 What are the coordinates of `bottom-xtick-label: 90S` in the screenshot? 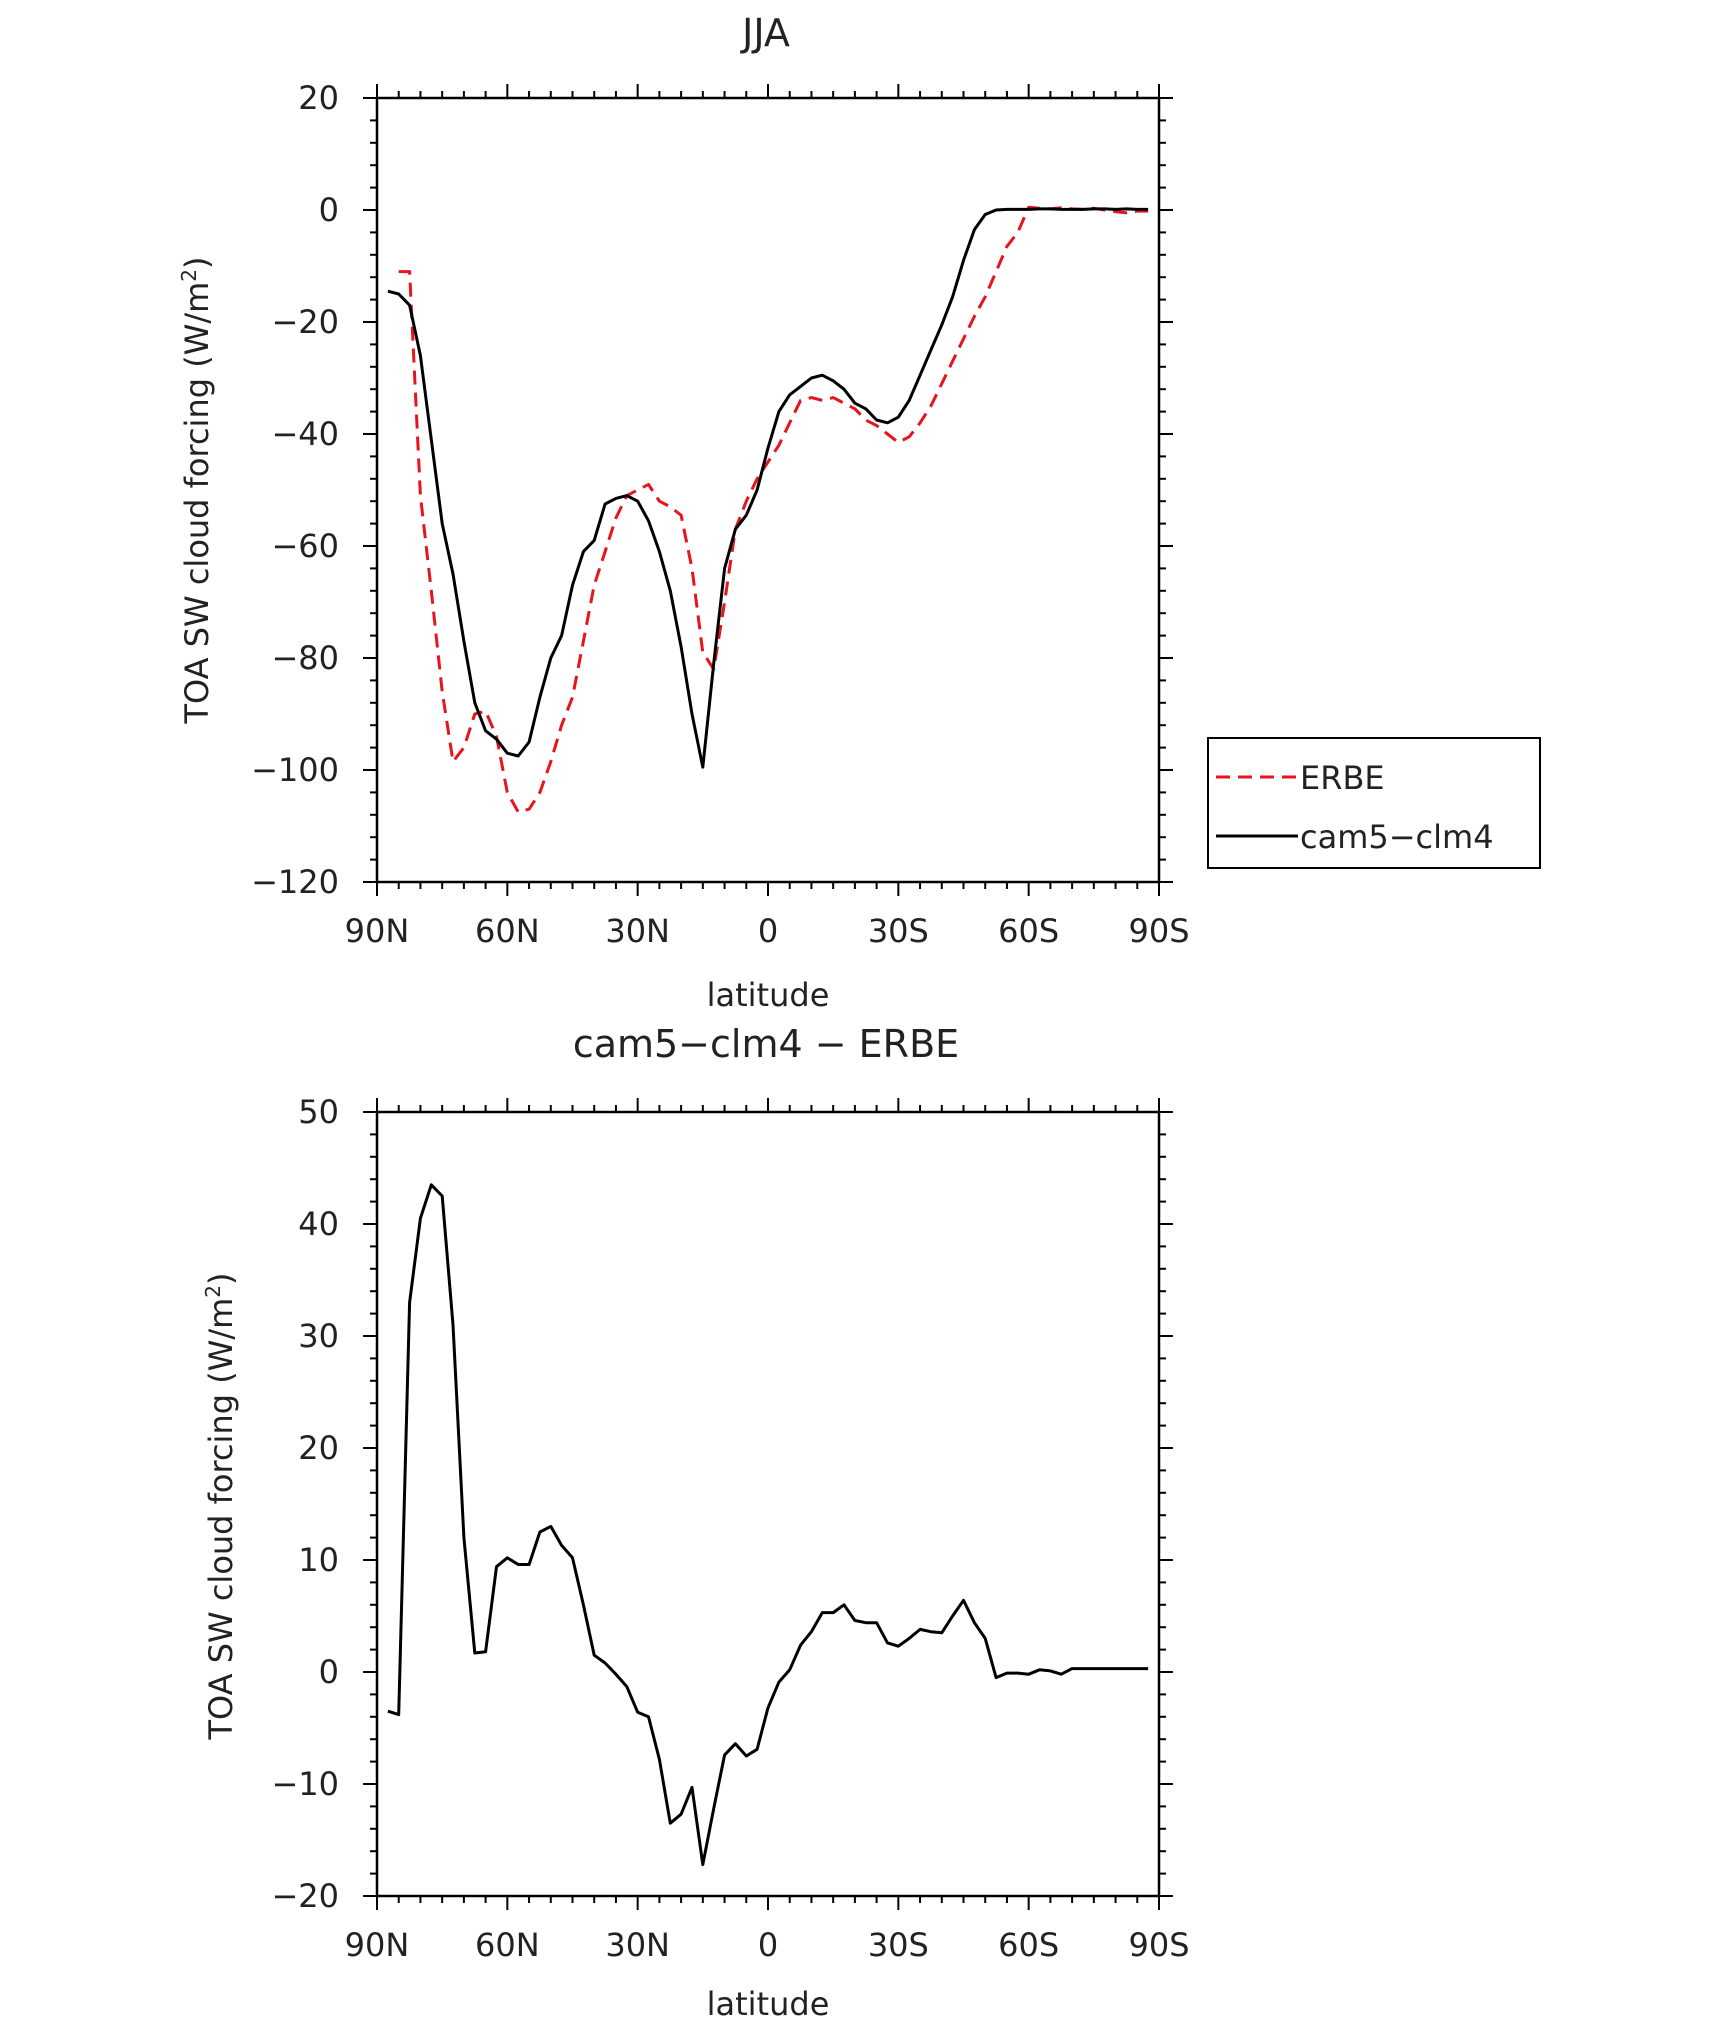 It's located at (1158, 1945).